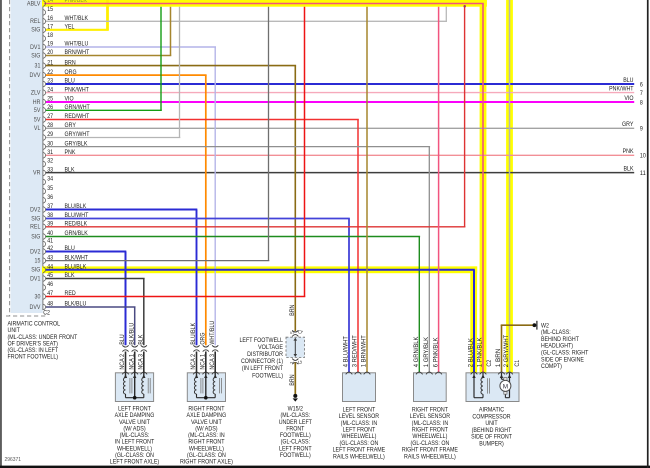 Image resolution: width=650 pixels, height=468 pixels. Describe the element at coordinates (50, 81) in the screenshot. I see `svg-text: 23` at that location.